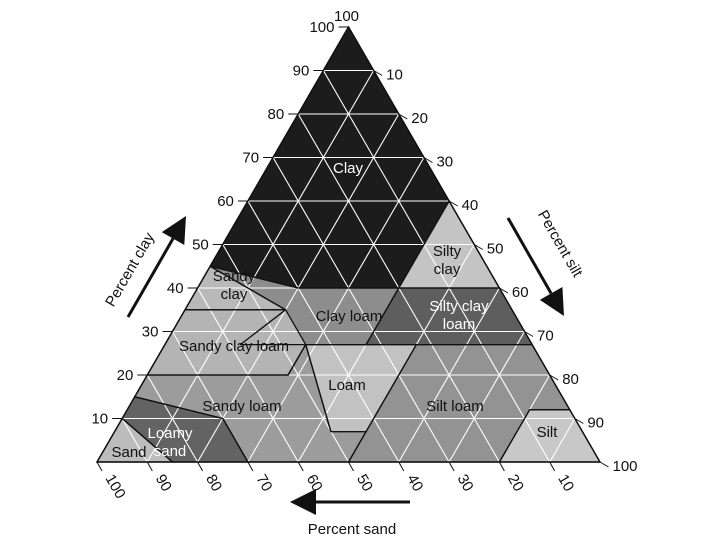  What do you see at coordinates (115, 487) in the screenshot?
I see `tick-label-sand: 100` at bounding box center [115, 487].